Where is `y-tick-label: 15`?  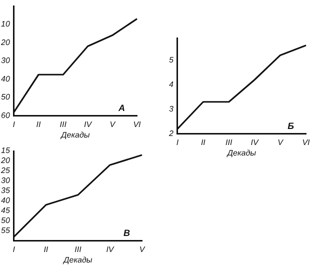
y-tick-label: 15 is located at coordinates (5, 151).